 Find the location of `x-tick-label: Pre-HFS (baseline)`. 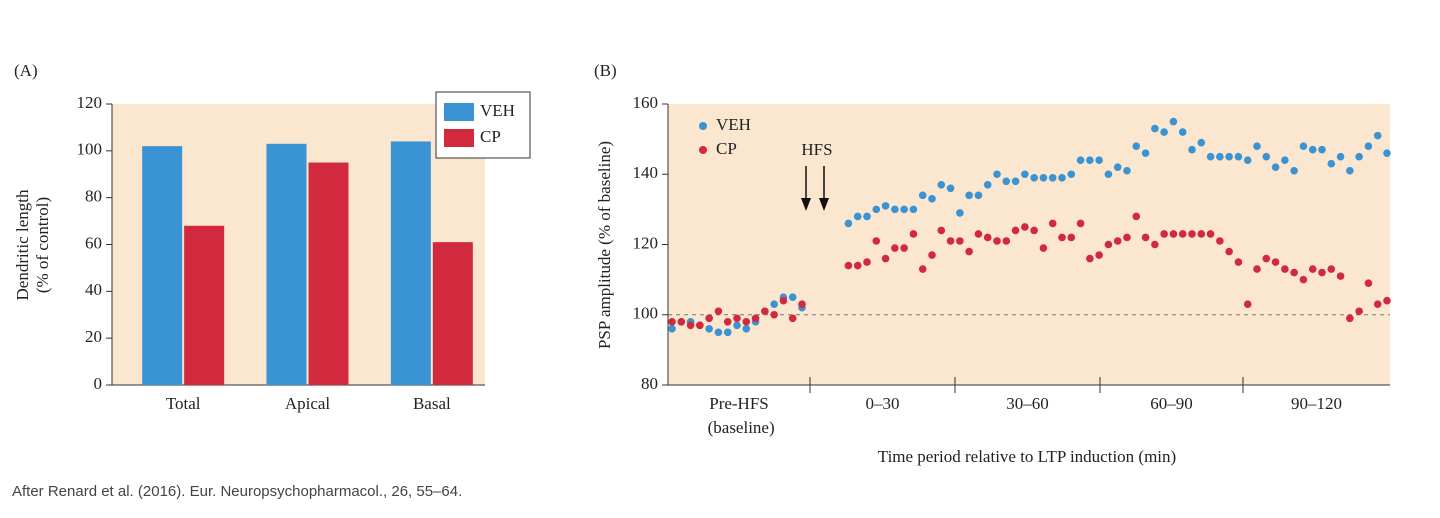

x-tick-label: Pre-HFS (baseline) is located at coordinates (738, 415).